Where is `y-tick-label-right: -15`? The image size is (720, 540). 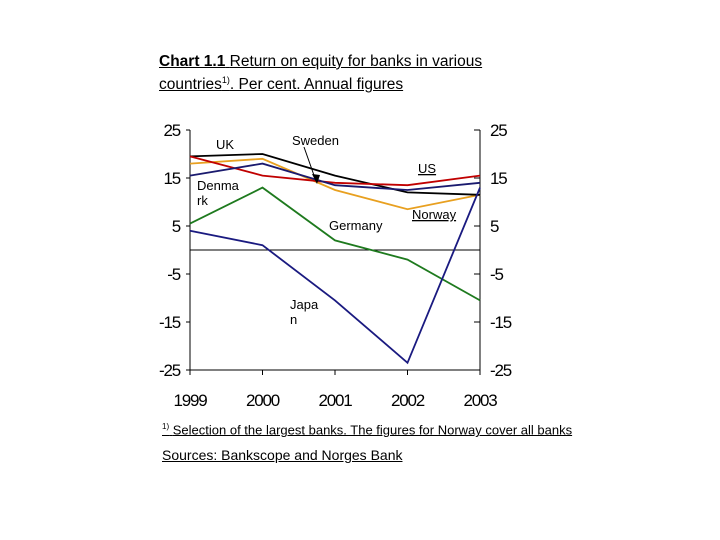 y-tick-label-right: -15 is located at coordinates (501, 322).